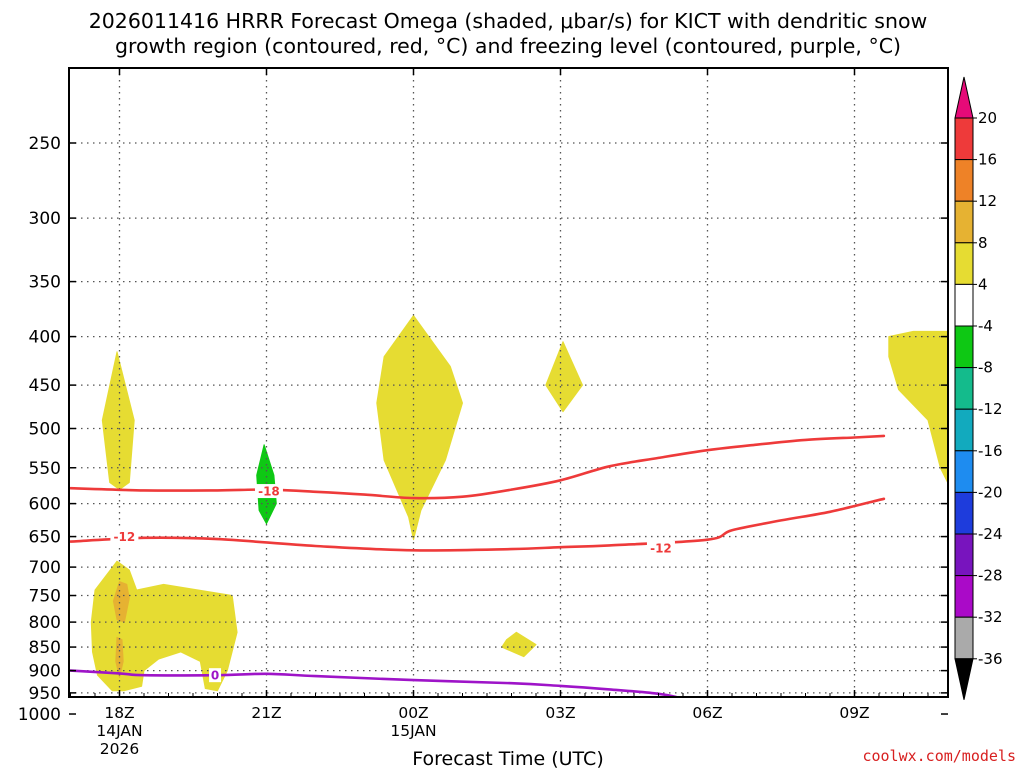 Image resolution: width=1024 pixels, height=768 pixels. I want to click on colorbar-tick-label: -32, so click(990, 617).